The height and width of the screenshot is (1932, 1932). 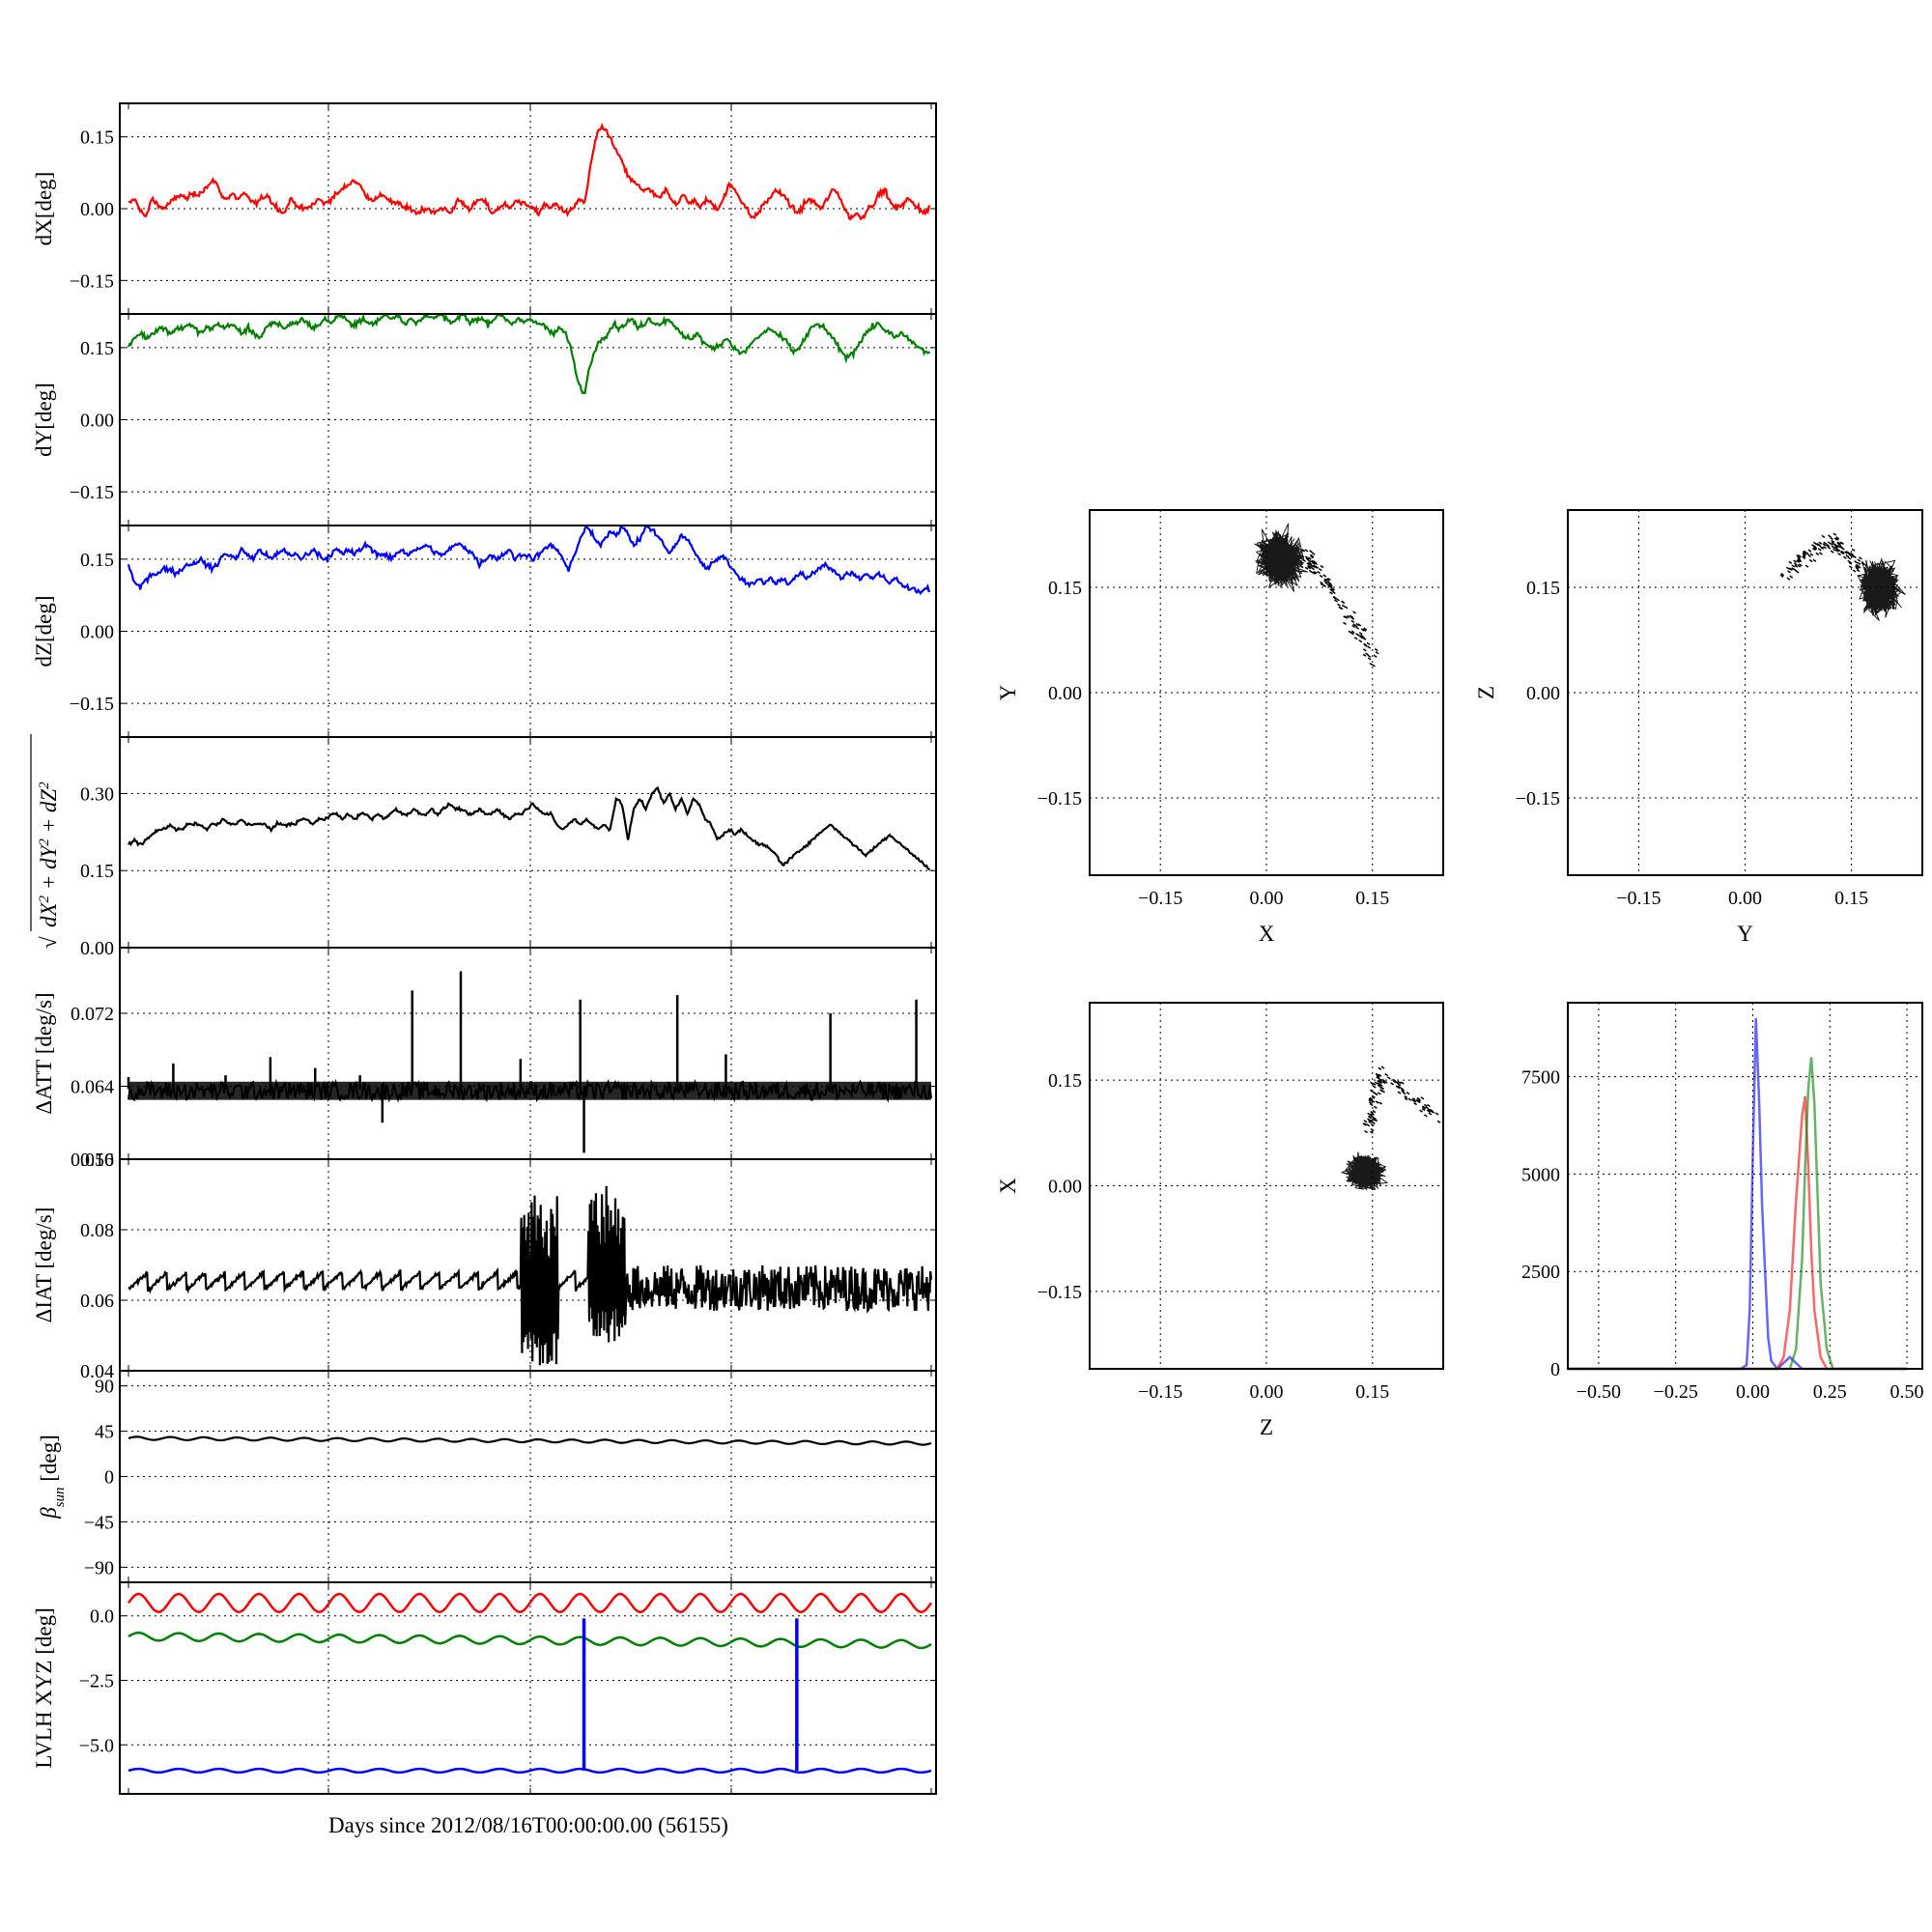 I want to click on y-tick-label: 0.08, so click(x=97, y=1230).